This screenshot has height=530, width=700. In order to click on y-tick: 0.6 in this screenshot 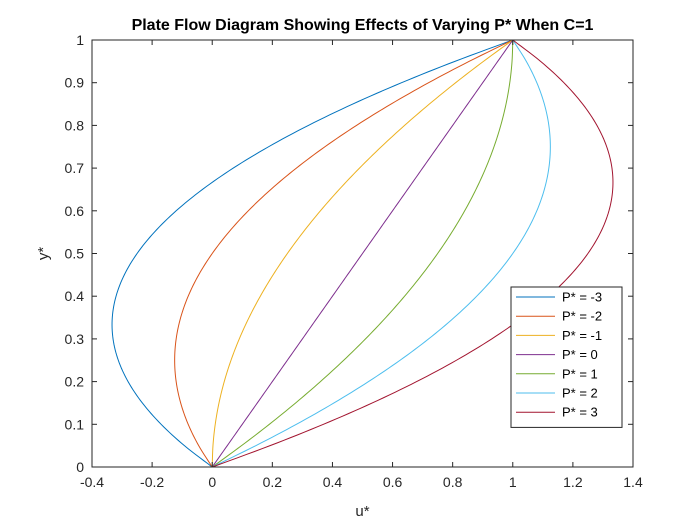, I will do `click(349, 211)`.